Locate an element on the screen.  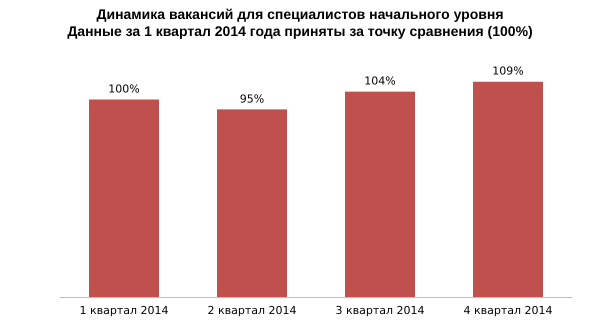
x-tick-label: 4 квартал 2014 is located at coordinates (508, 310).